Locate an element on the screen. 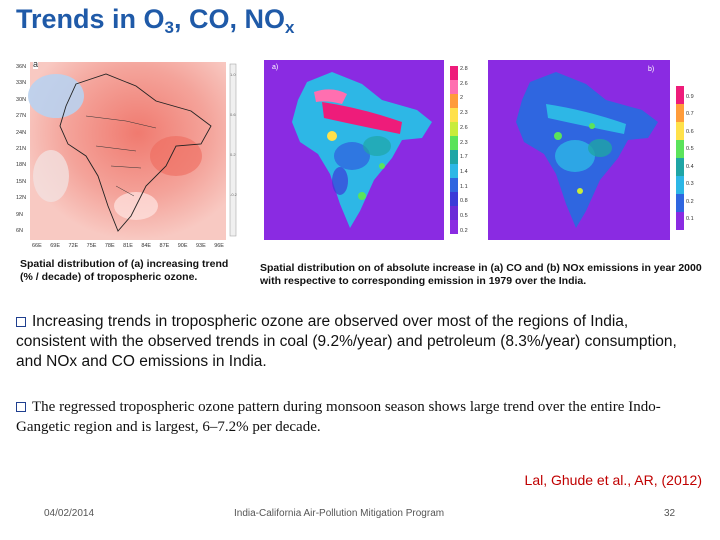 The height and width of the screenshot is (540, 720). lon-label: 93E is located at coordinates (200, 246).